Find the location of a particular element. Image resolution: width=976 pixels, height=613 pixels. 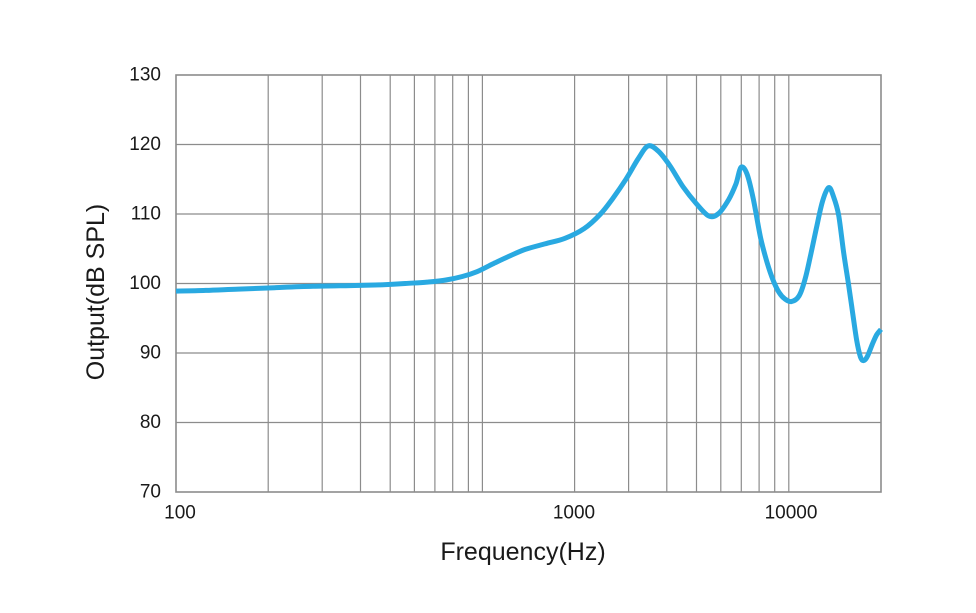

y-axis-tick-labels: 130 120 110 100 90 80 70 is located at coordinates (145, 284).